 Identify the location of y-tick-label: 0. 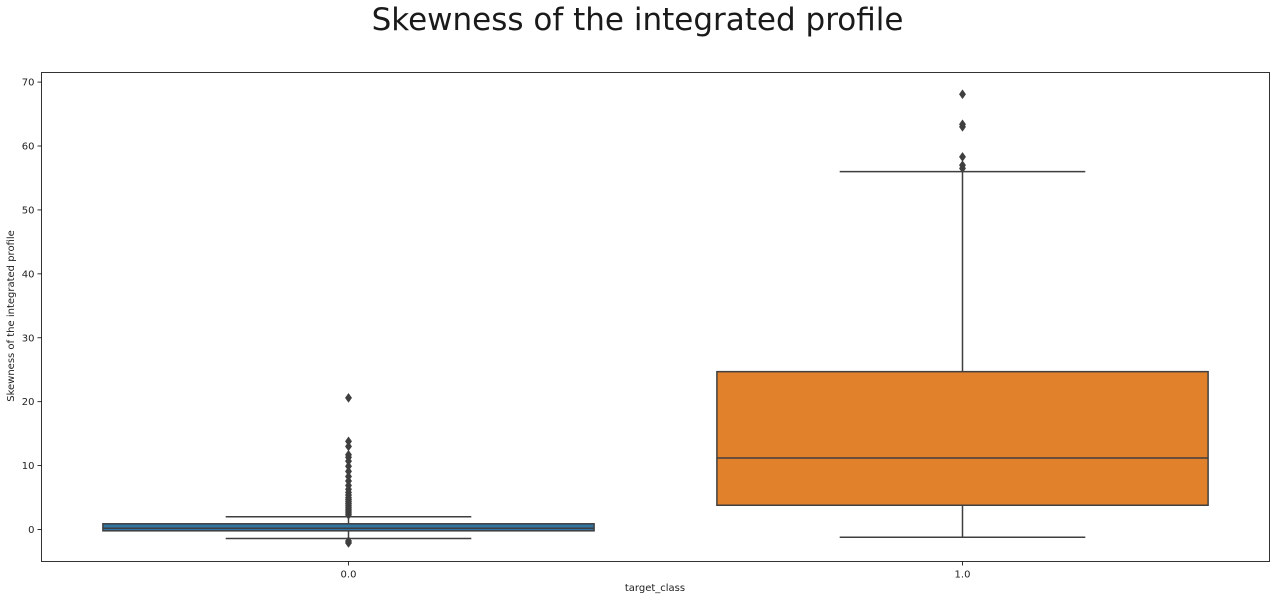
(31, 530).